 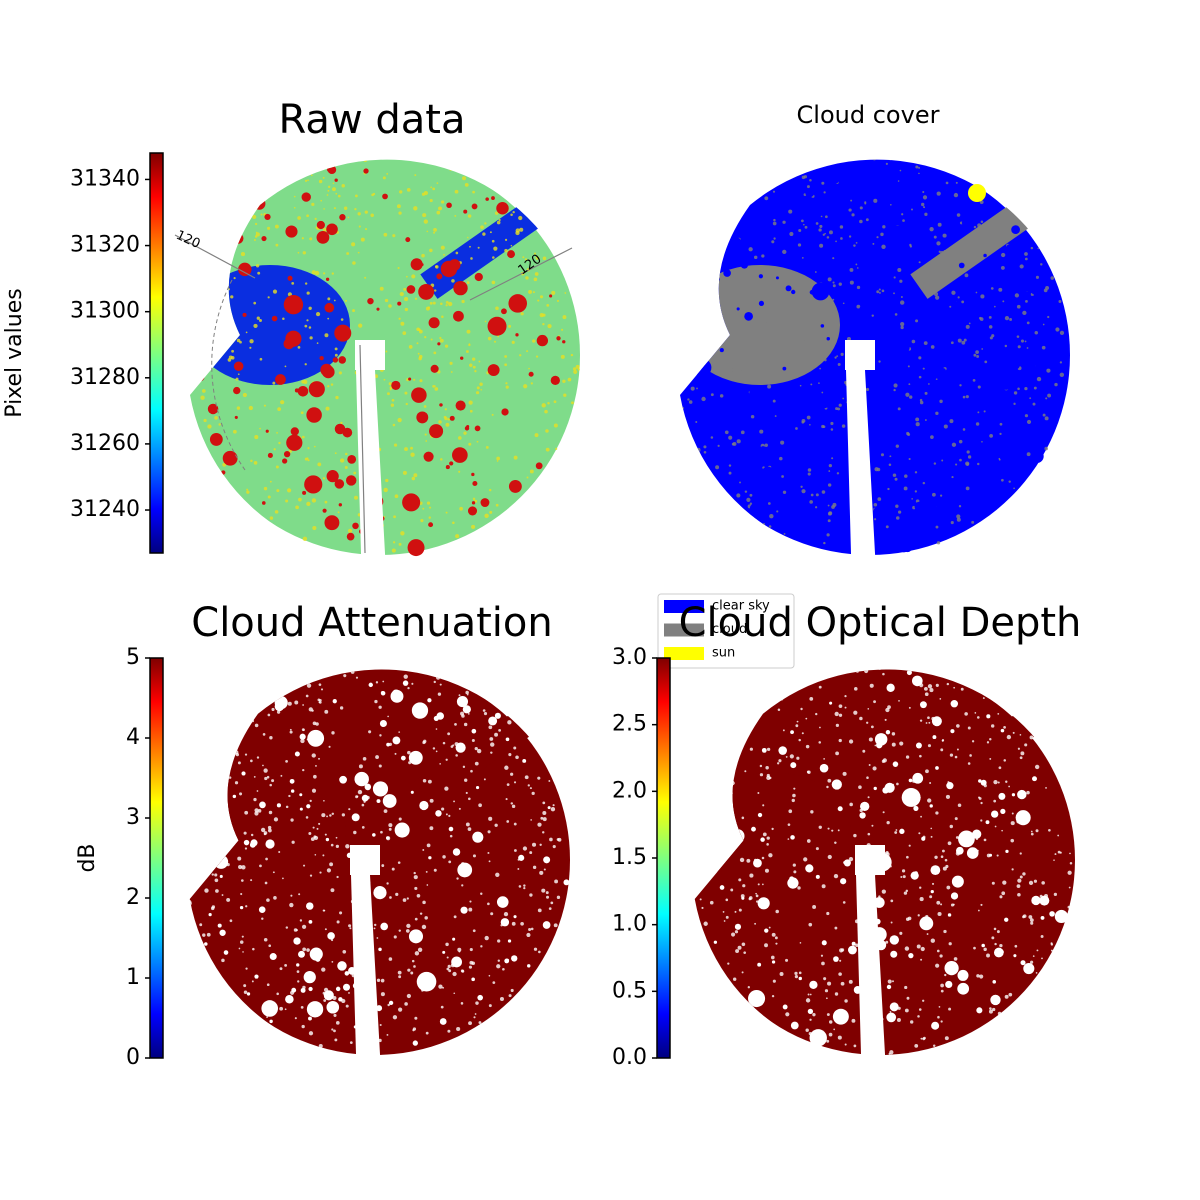 What do you see at coordinates (871, 952) in the screenshot?
I see `mask-arm` at bounding box center [871, 952].